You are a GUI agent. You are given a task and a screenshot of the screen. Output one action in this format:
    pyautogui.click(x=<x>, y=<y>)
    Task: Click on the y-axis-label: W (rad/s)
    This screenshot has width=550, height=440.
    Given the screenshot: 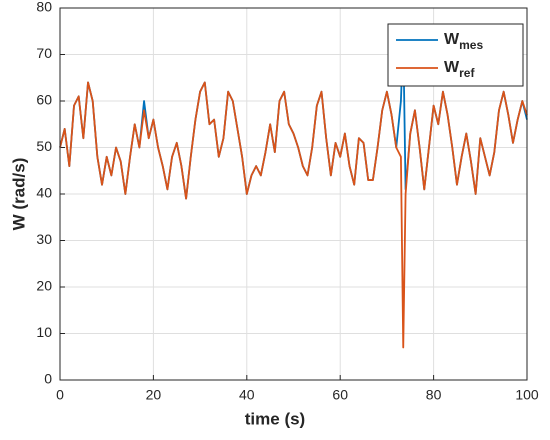 What is the action you would take?
    pyautogui.click(x=18, y=194)
    